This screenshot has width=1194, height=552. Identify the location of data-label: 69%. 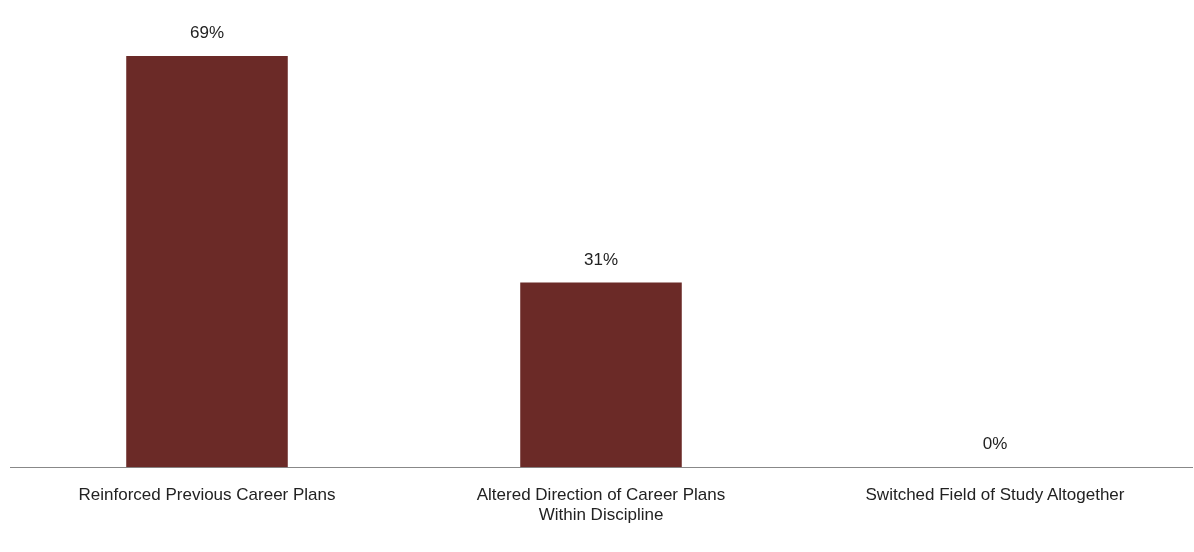
(207, 33).